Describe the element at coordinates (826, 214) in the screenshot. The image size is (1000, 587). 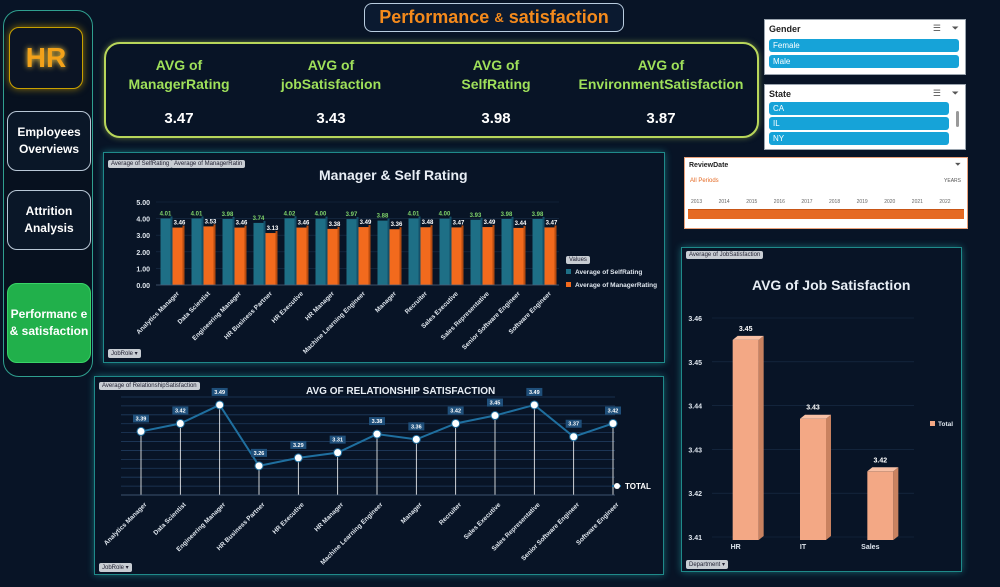
I see `timeline-bar` at that location.